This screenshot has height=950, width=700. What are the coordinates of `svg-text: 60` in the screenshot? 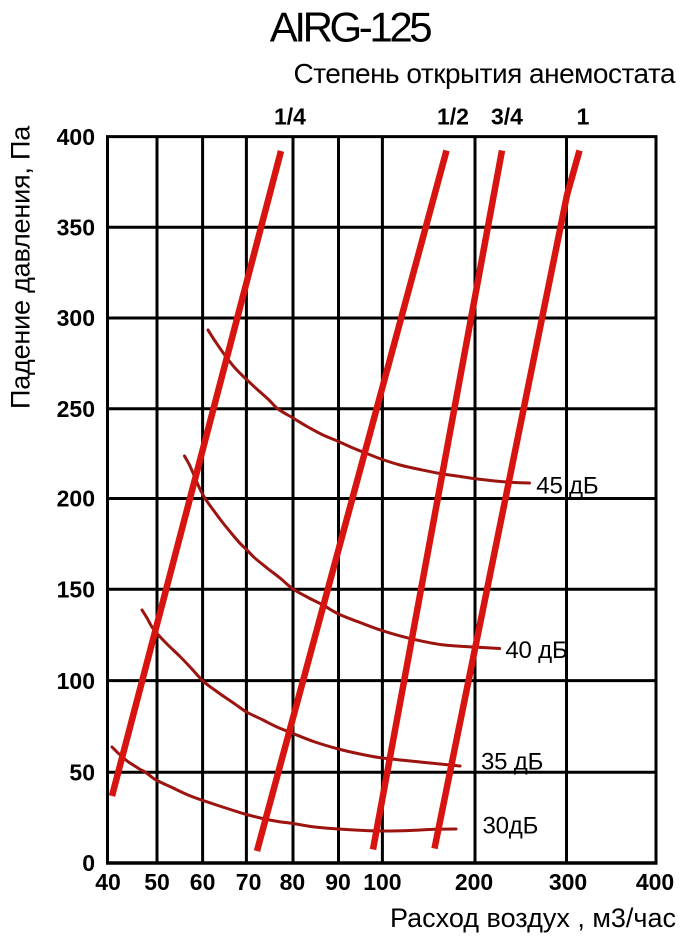 It's located at (203, 882).